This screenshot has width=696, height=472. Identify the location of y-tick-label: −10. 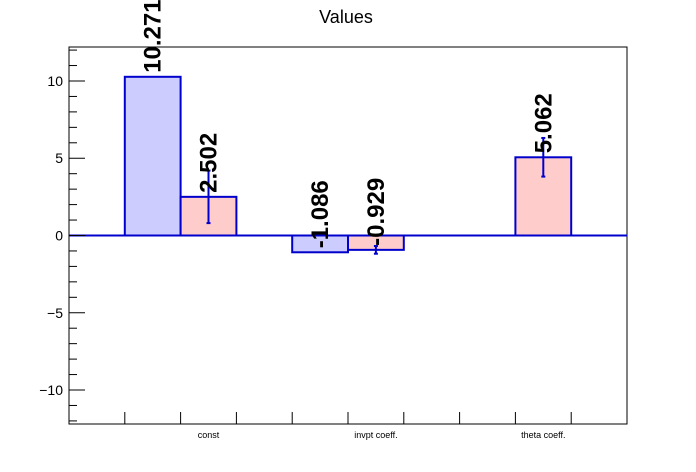
(51, 390).